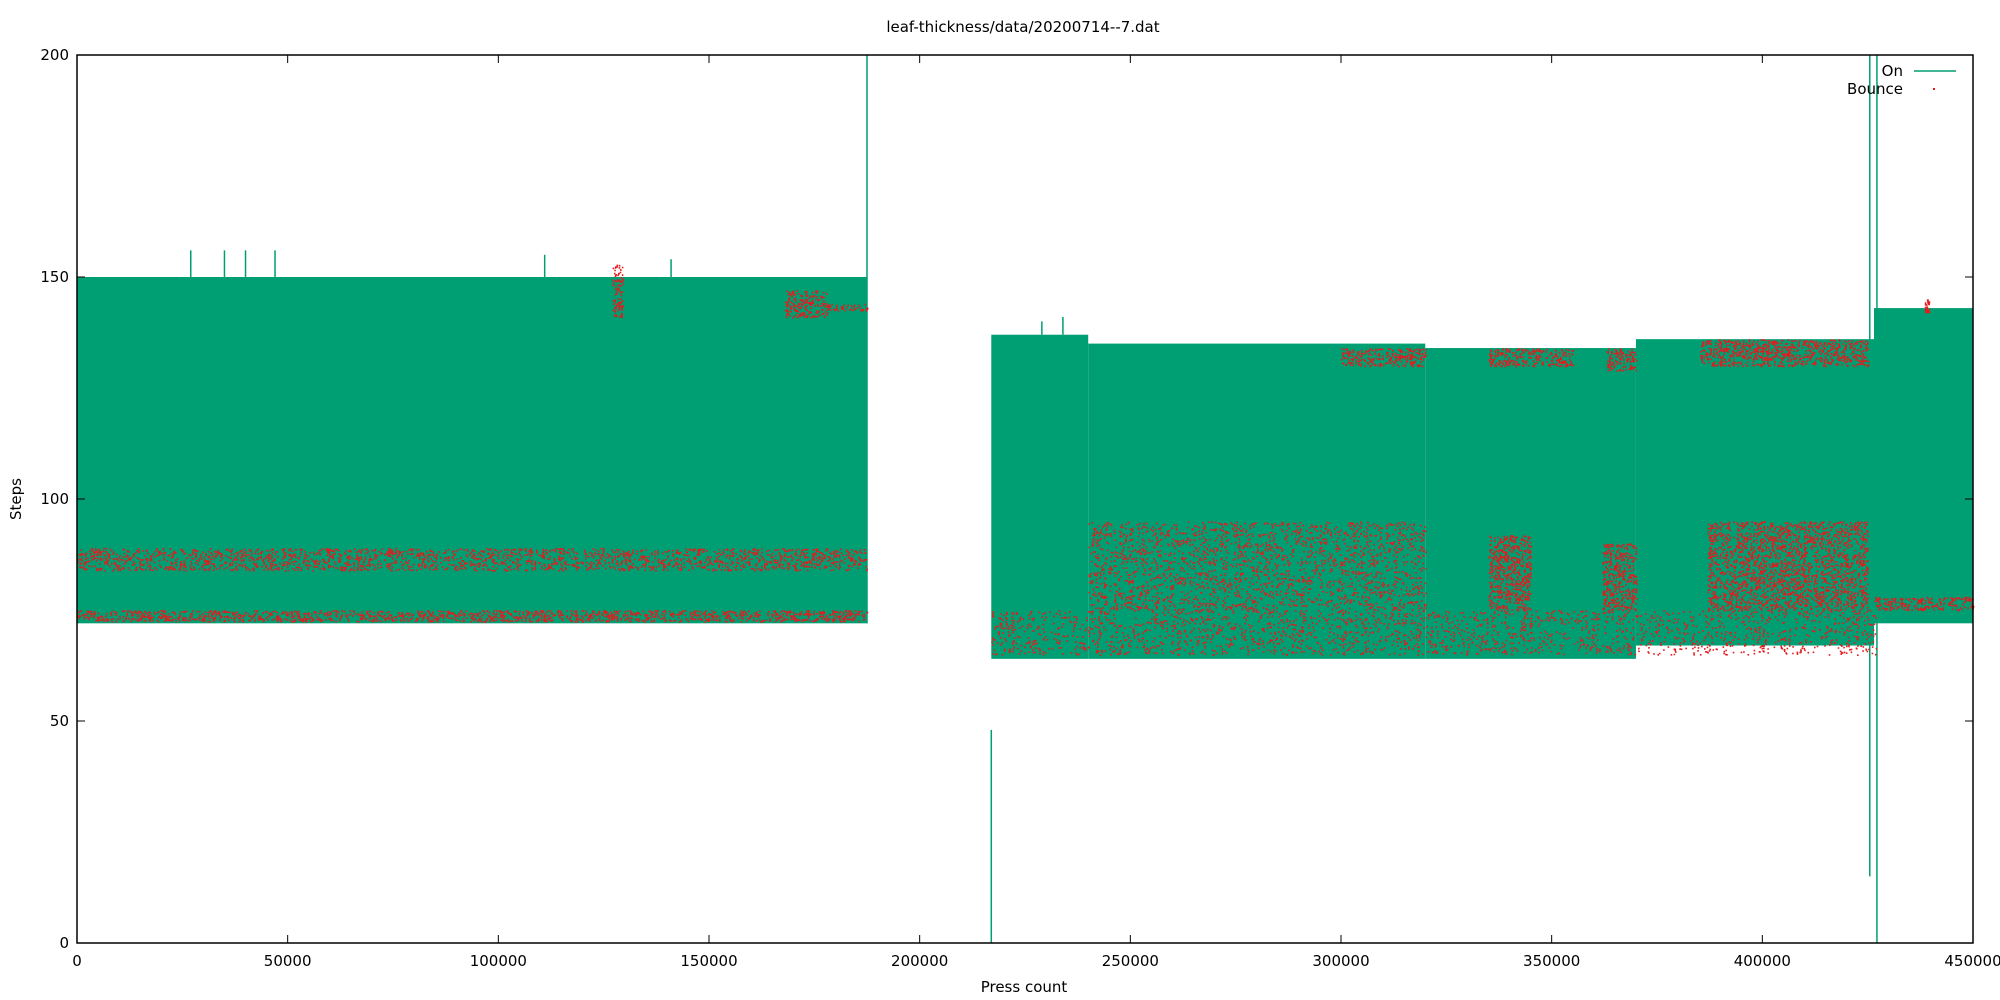 This screenshot has width=2000, height=1000. What do you see at coordinates (64, 943) in the screenshot?
I see `y-tick-label: 0` at bounding box center [64, 943].